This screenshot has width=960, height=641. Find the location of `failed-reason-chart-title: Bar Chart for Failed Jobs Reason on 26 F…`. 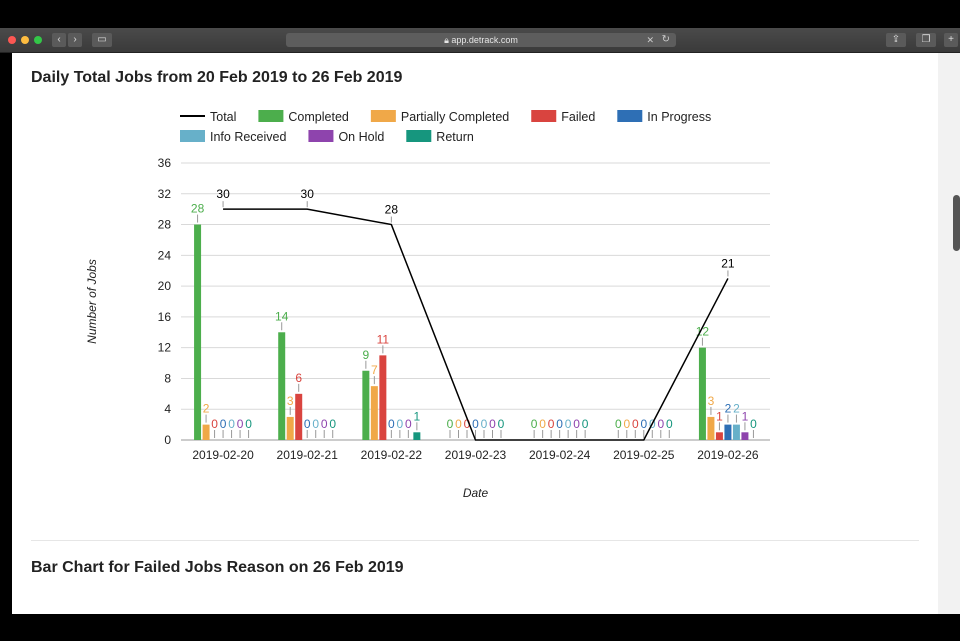

failed-reason-chart-title: Bar Chart for Failed Jobs Reason on 26 F… is located at coordinates (217, 567).